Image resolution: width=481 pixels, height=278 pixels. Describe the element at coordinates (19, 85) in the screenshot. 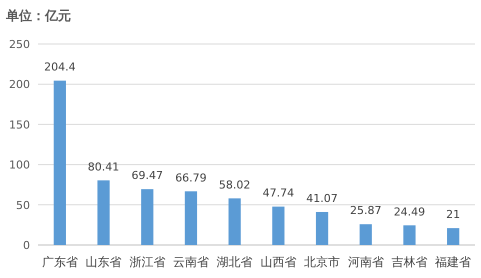

I see `ytick: 200` at that location.